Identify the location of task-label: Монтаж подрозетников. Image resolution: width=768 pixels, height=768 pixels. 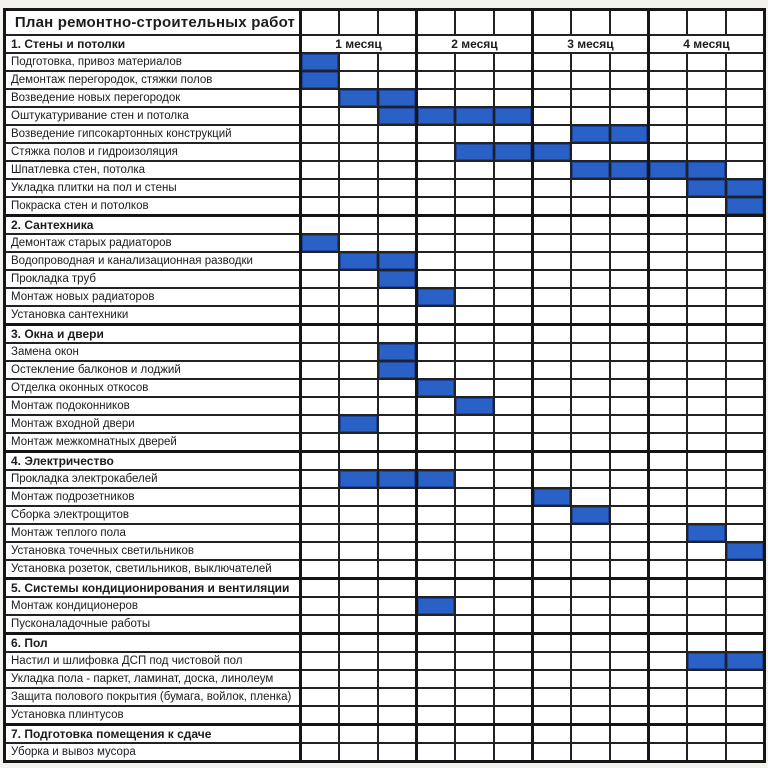
(152, 497).